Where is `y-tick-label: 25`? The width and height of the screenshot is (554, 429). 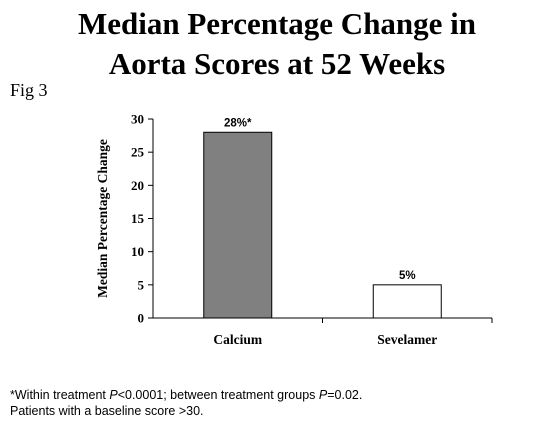 y-tick-label: 25 is located at coordinates (138, 152).